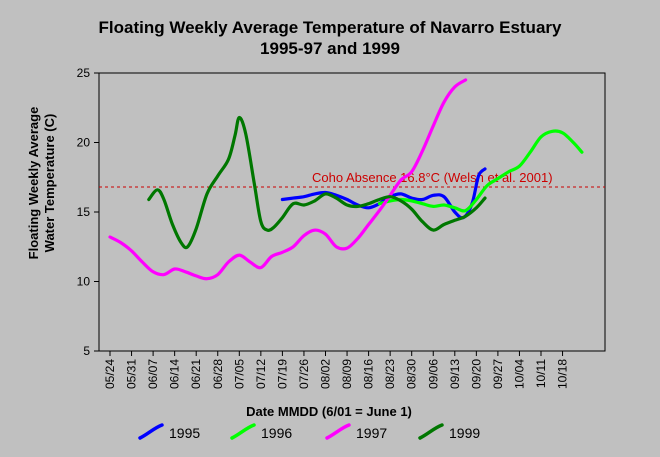 Image resolution: width=660 pixels, height=457 pixels. Describe the element at coordinates (330, 48) in the screenshot. I see `chart-subtitle: 1995-97 and 1999` at that location.